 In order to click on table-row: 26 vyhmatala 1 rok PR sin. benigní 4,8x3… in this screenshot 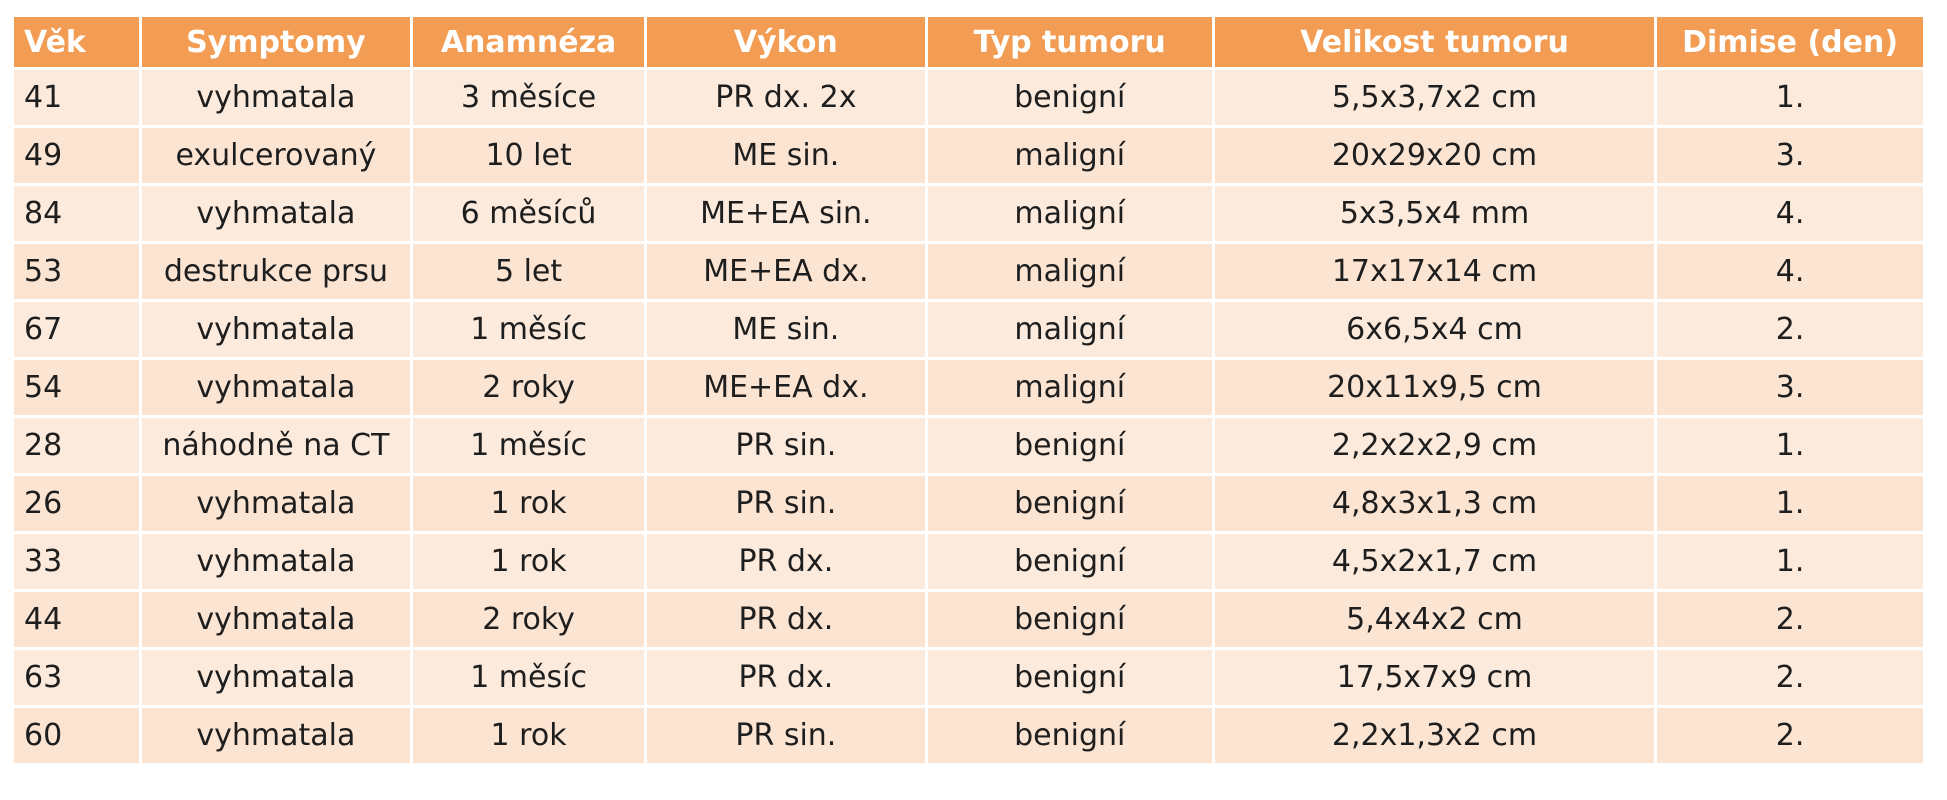, I will do `click(968, 503)`.